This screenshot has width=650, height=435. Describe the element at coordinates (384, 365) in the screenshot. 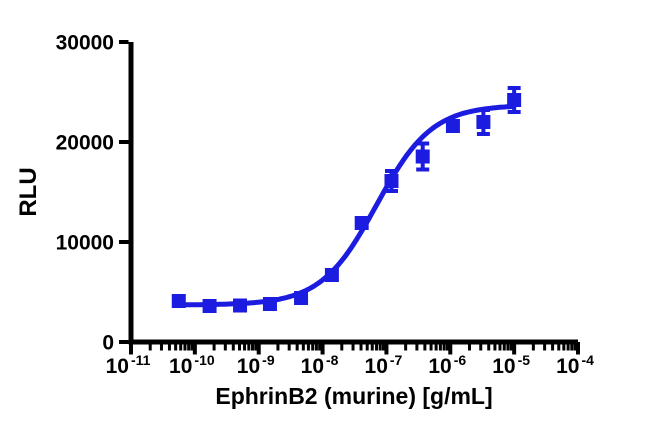

I see `x-tick-label: 10 -7` at that location.